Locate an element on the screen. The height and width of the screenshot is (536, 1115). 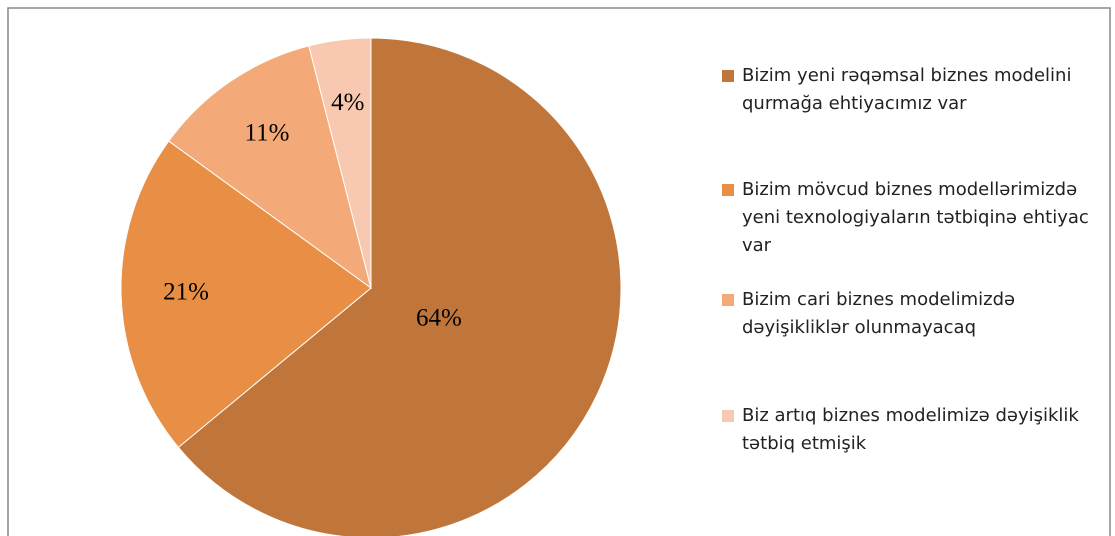
data-label: 4% is located at coordinates (347, 102).